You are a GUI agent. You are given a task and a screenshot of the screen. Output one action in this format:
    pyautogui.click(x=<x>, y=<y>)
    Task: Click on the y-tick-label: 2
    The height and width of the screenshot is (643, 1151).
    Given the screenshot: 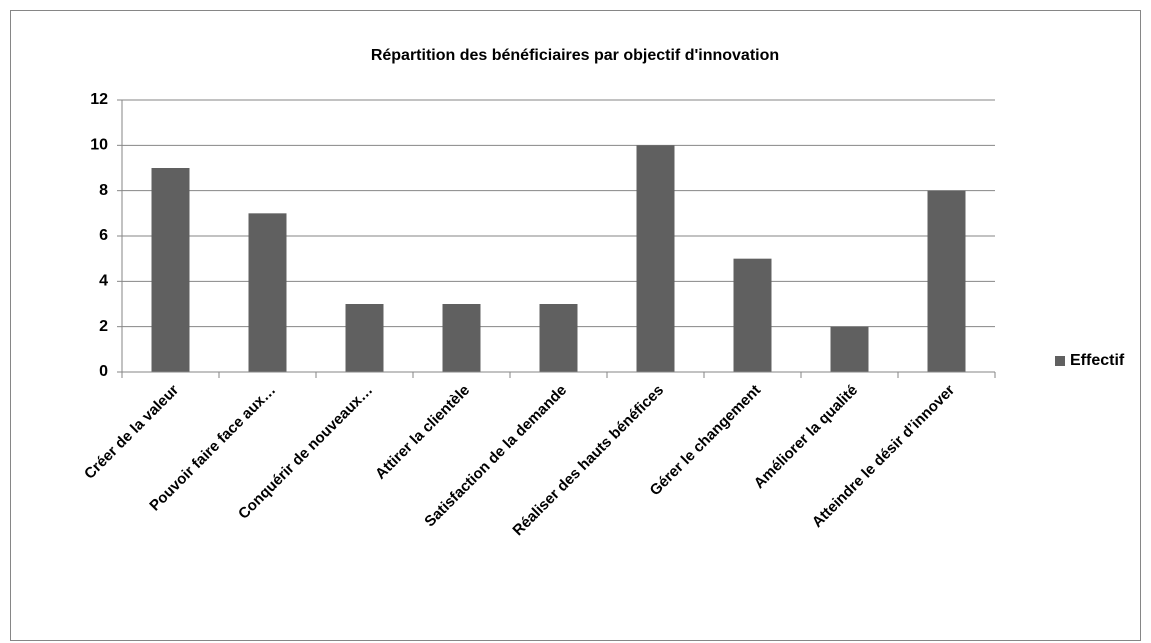 What is the action you would take?
    pyautogui.click(x=103, y=326)
    